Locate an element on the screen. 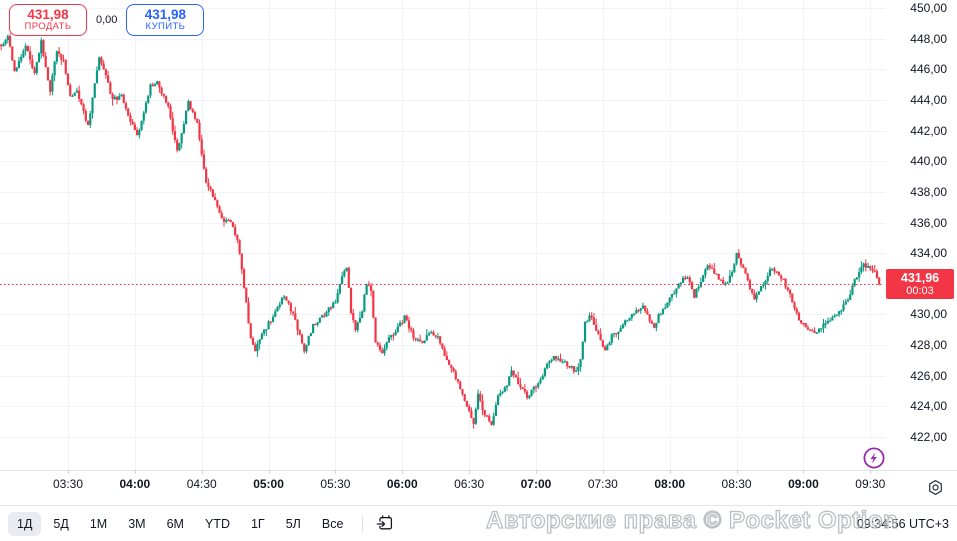 The width and height of the screenshot is (957, 541). clock: 09:34:56 UTC+3 is located at coordinates (902, 523).